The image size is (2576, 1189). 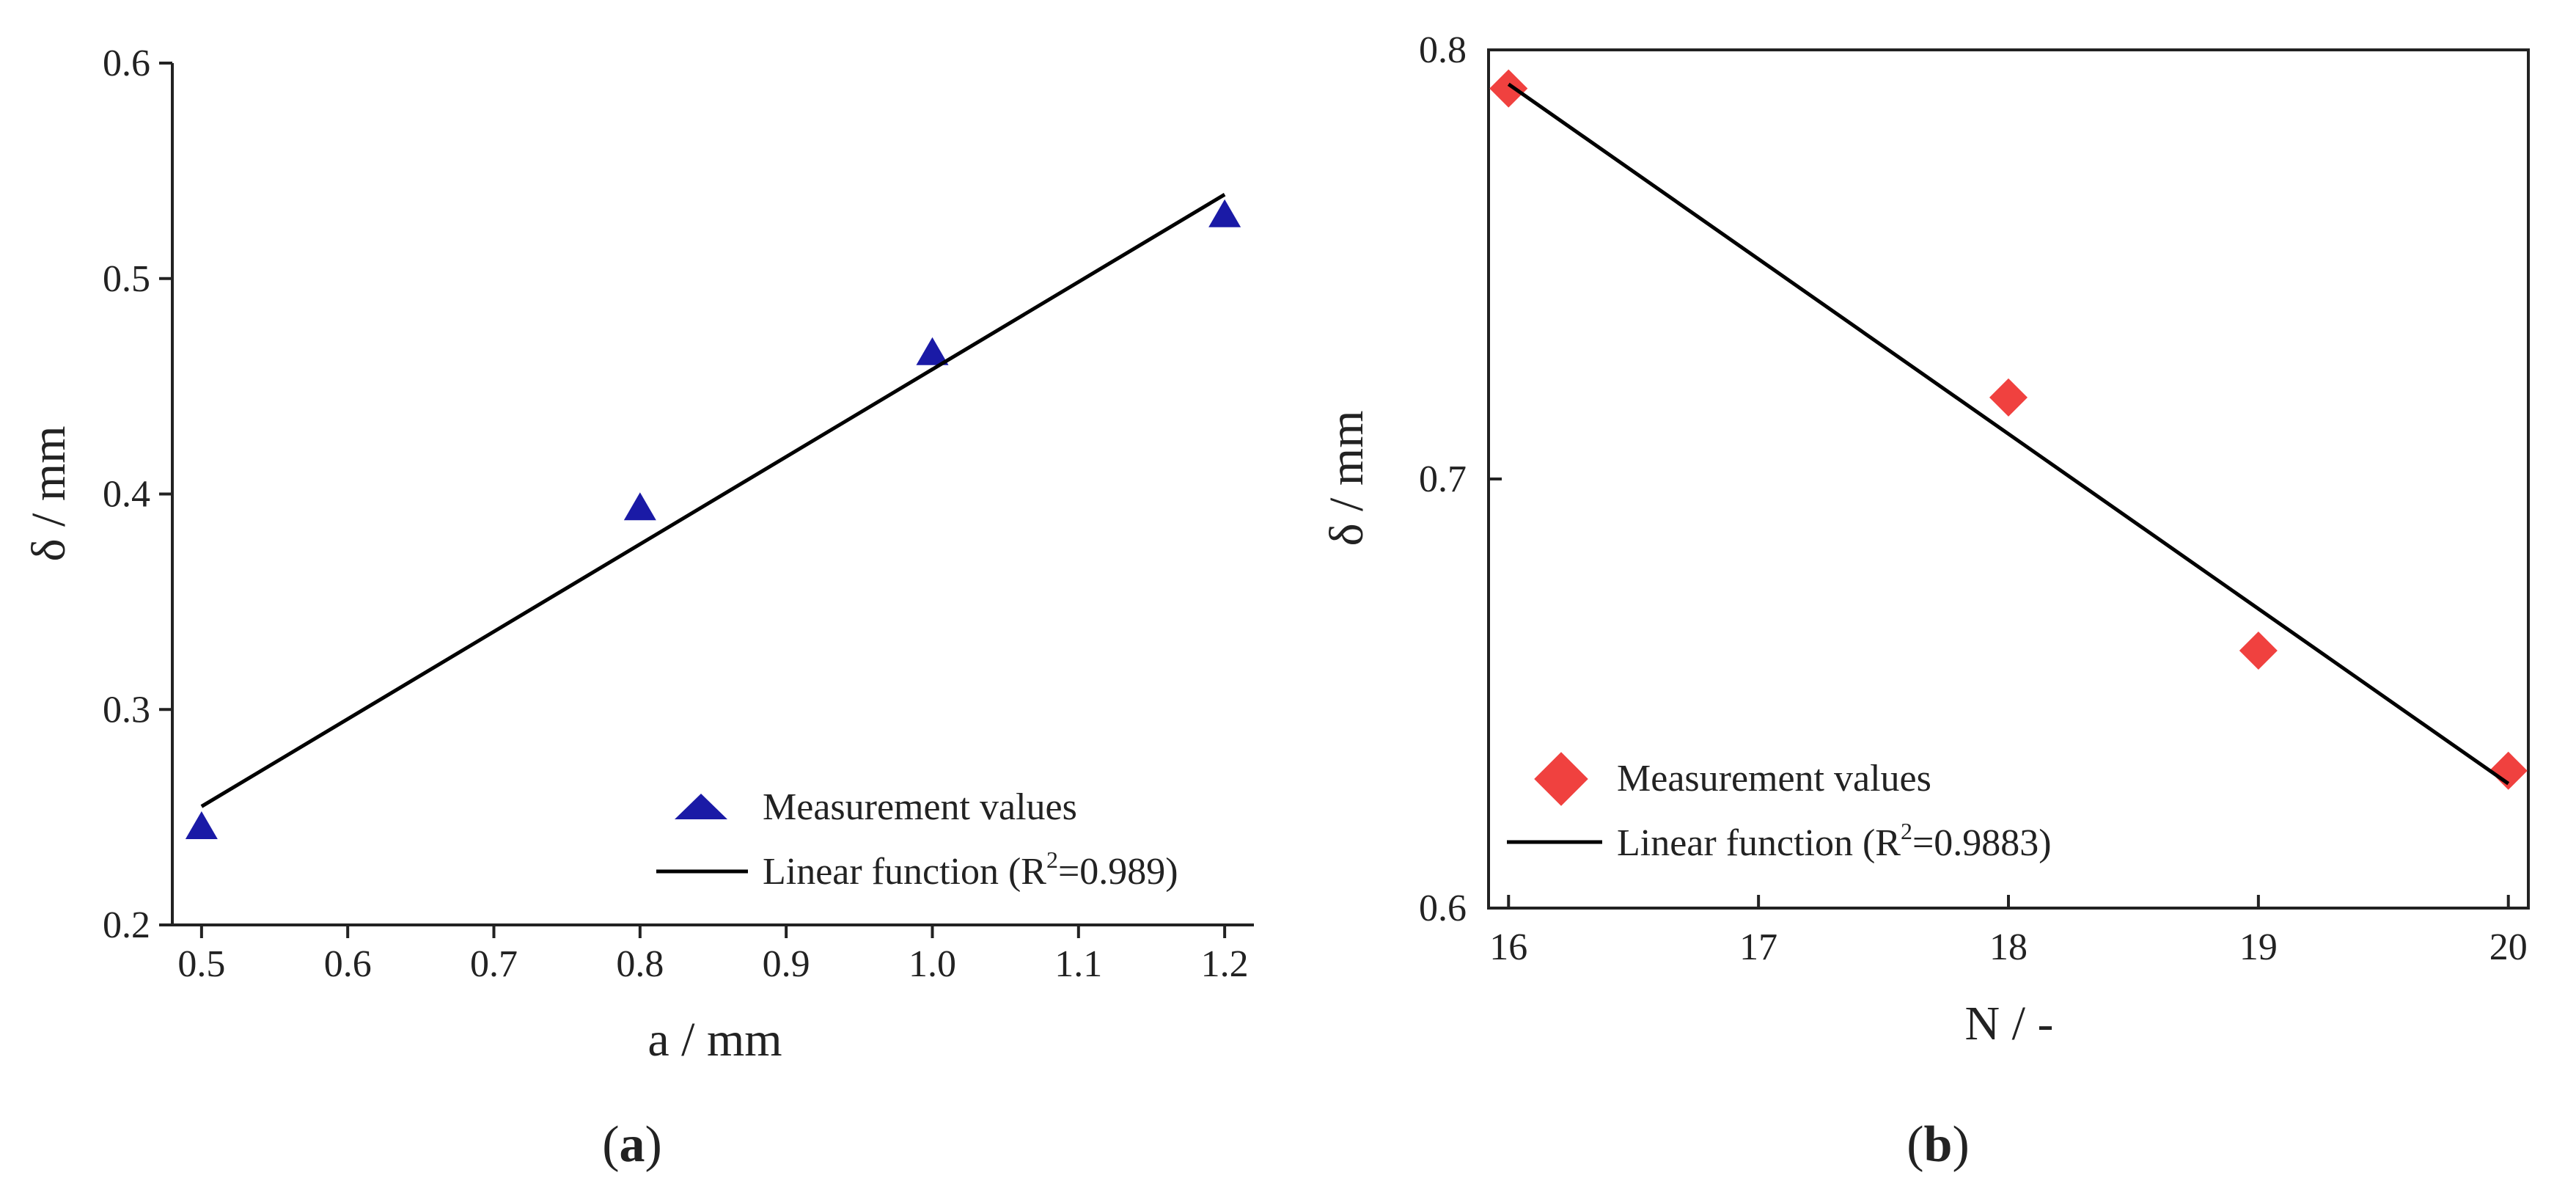 What do you see at coordinates (494, 964) in the screenshot?
I see `chart-a-x-tick-label: 0.7` at bounding box center [494, 964].